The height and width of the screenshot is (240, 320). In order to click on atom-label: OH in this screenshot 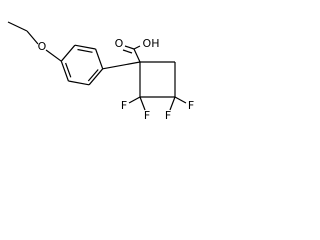, I will do `click(151, 43)`.